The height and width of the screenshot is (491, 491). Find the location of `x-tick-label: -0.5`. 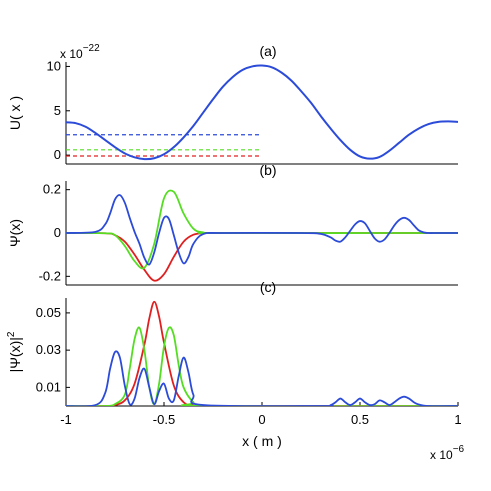

x-tick-label: -0.5 is located at coordinates (164, 419).